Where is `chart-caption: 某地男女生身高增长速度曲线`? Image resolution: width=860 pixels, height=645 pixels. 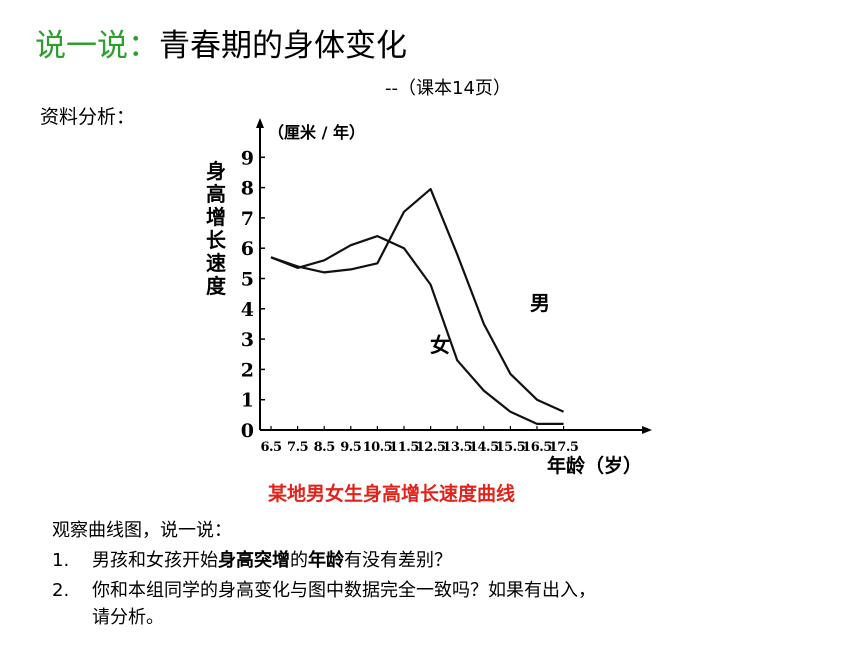
chart-caption: 某地男女生身高增长速度曲线 is located at coordinates (392, 494).